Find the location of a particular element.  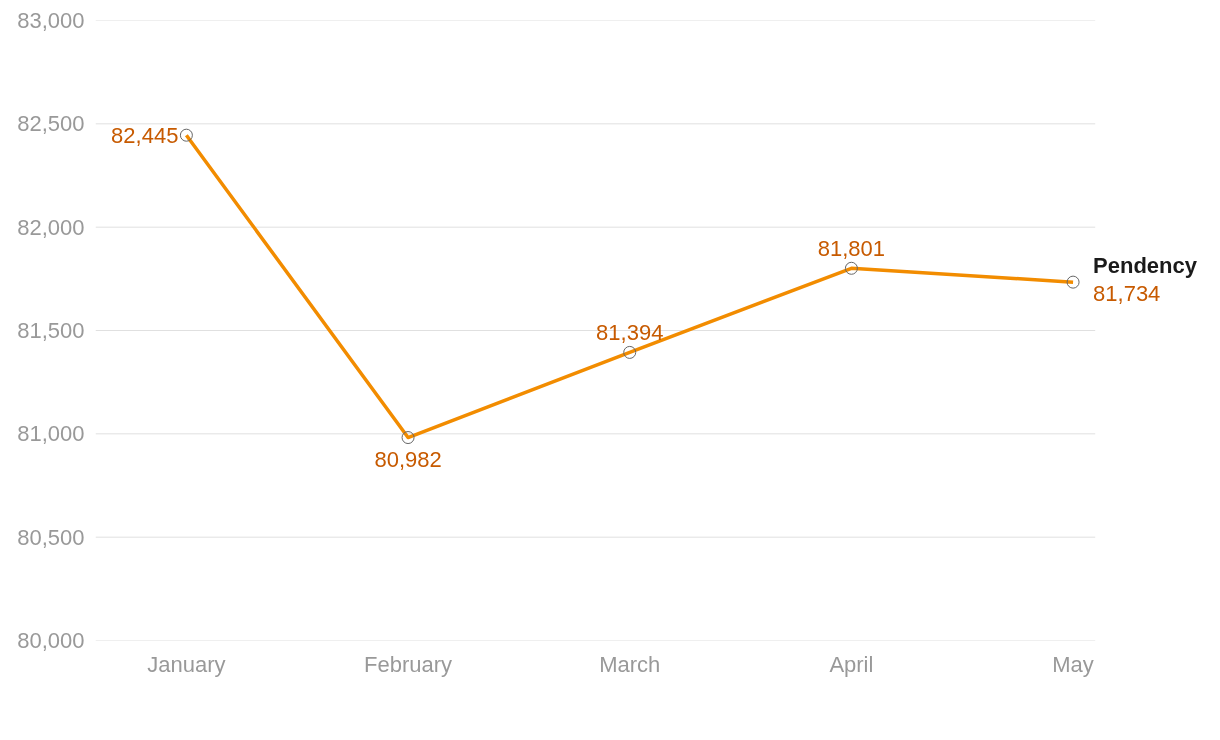

y-tick-label: 81,000 is located at coordinates (51, 434).